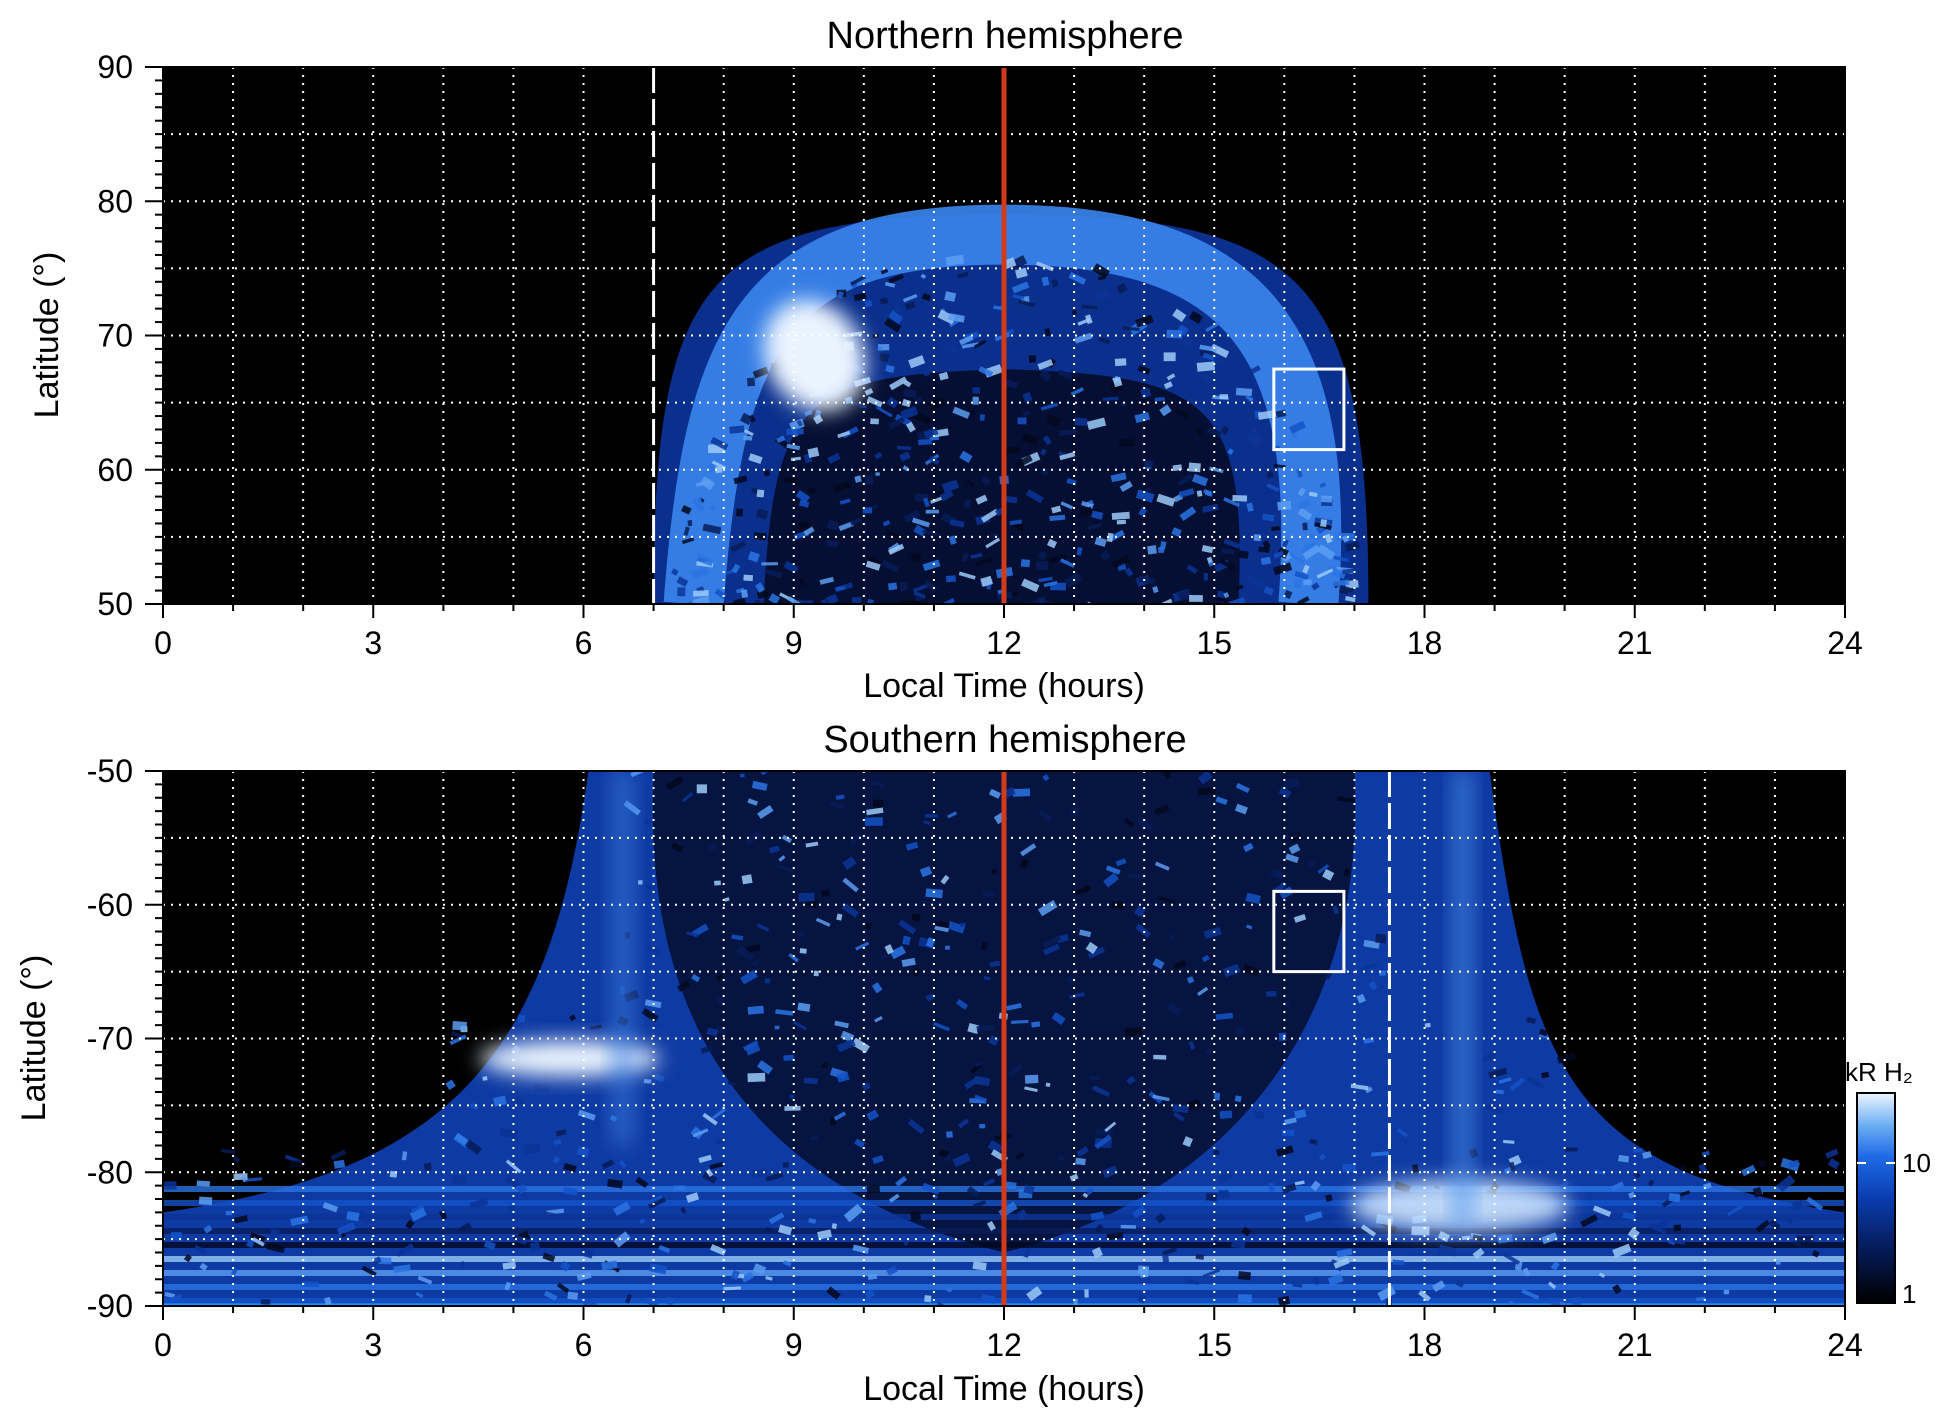  What do you see at coordinates (1005, 36) in the screenshot?
I see `north-title: Northern hemisphere` at bounding box center [1005, 36].